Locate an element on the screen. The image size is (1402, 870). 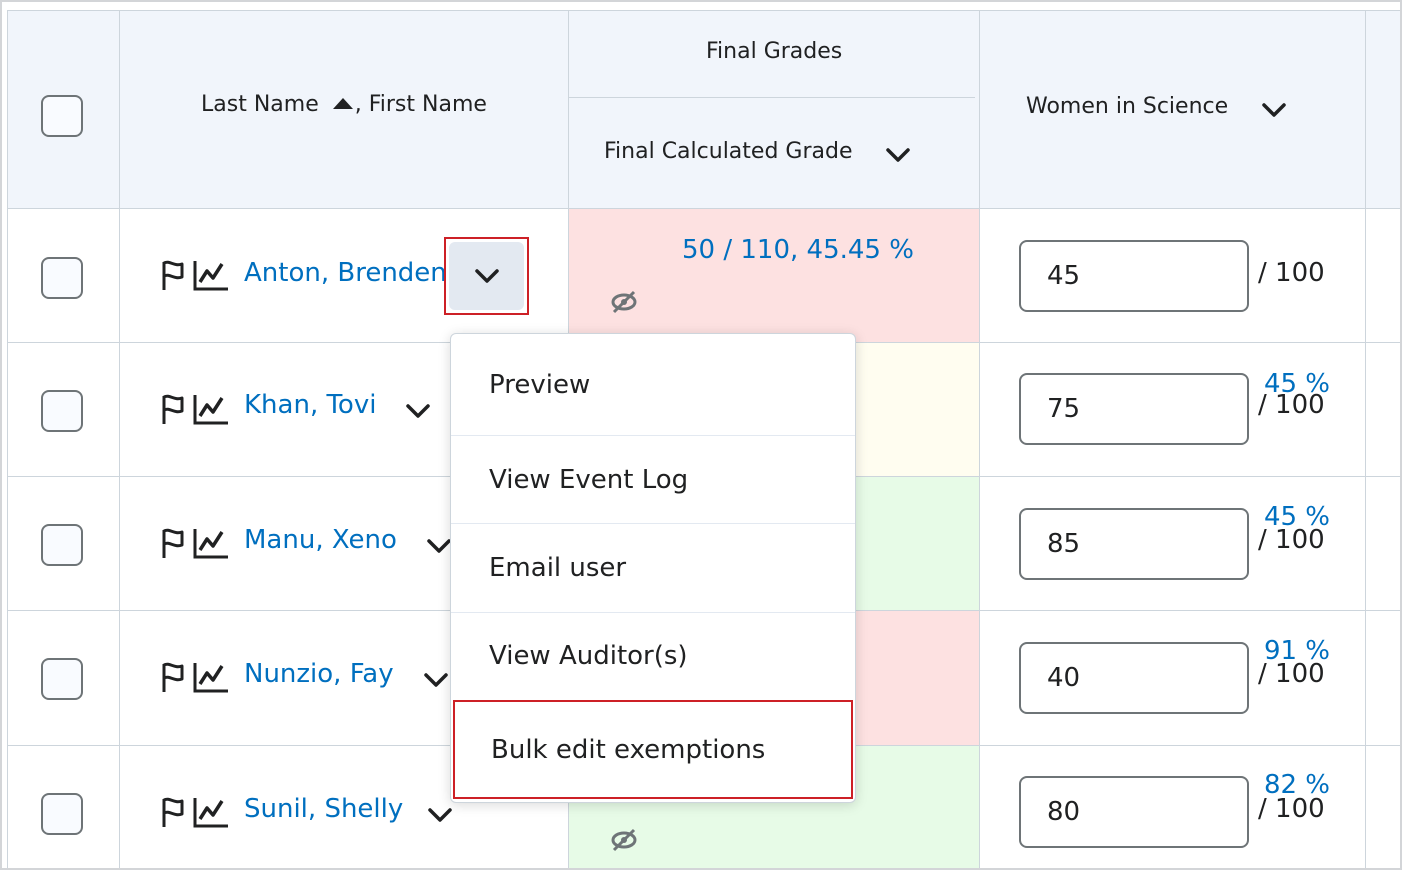
student-name-link: Anton, Brenden is located at coordinates (345, 273).